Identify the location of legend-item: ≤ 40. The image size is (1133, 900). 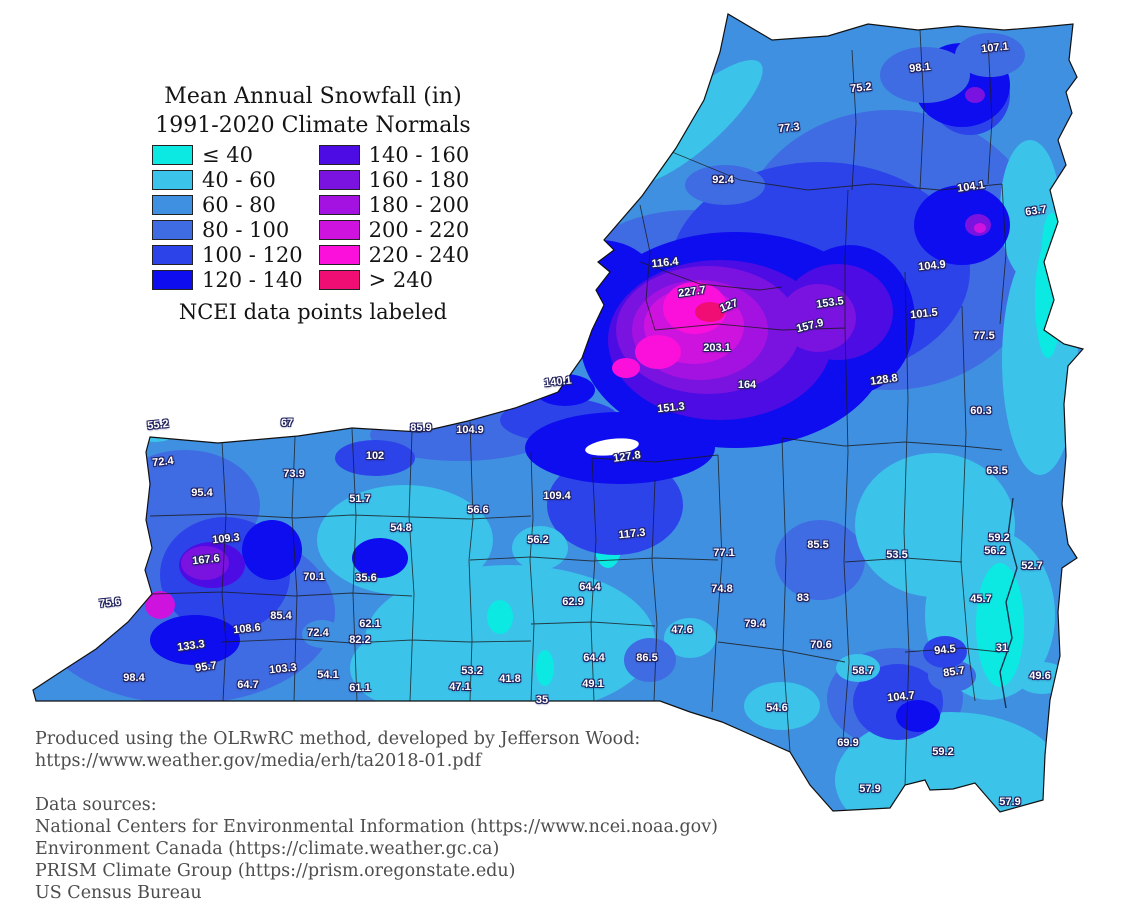
(227, 154).